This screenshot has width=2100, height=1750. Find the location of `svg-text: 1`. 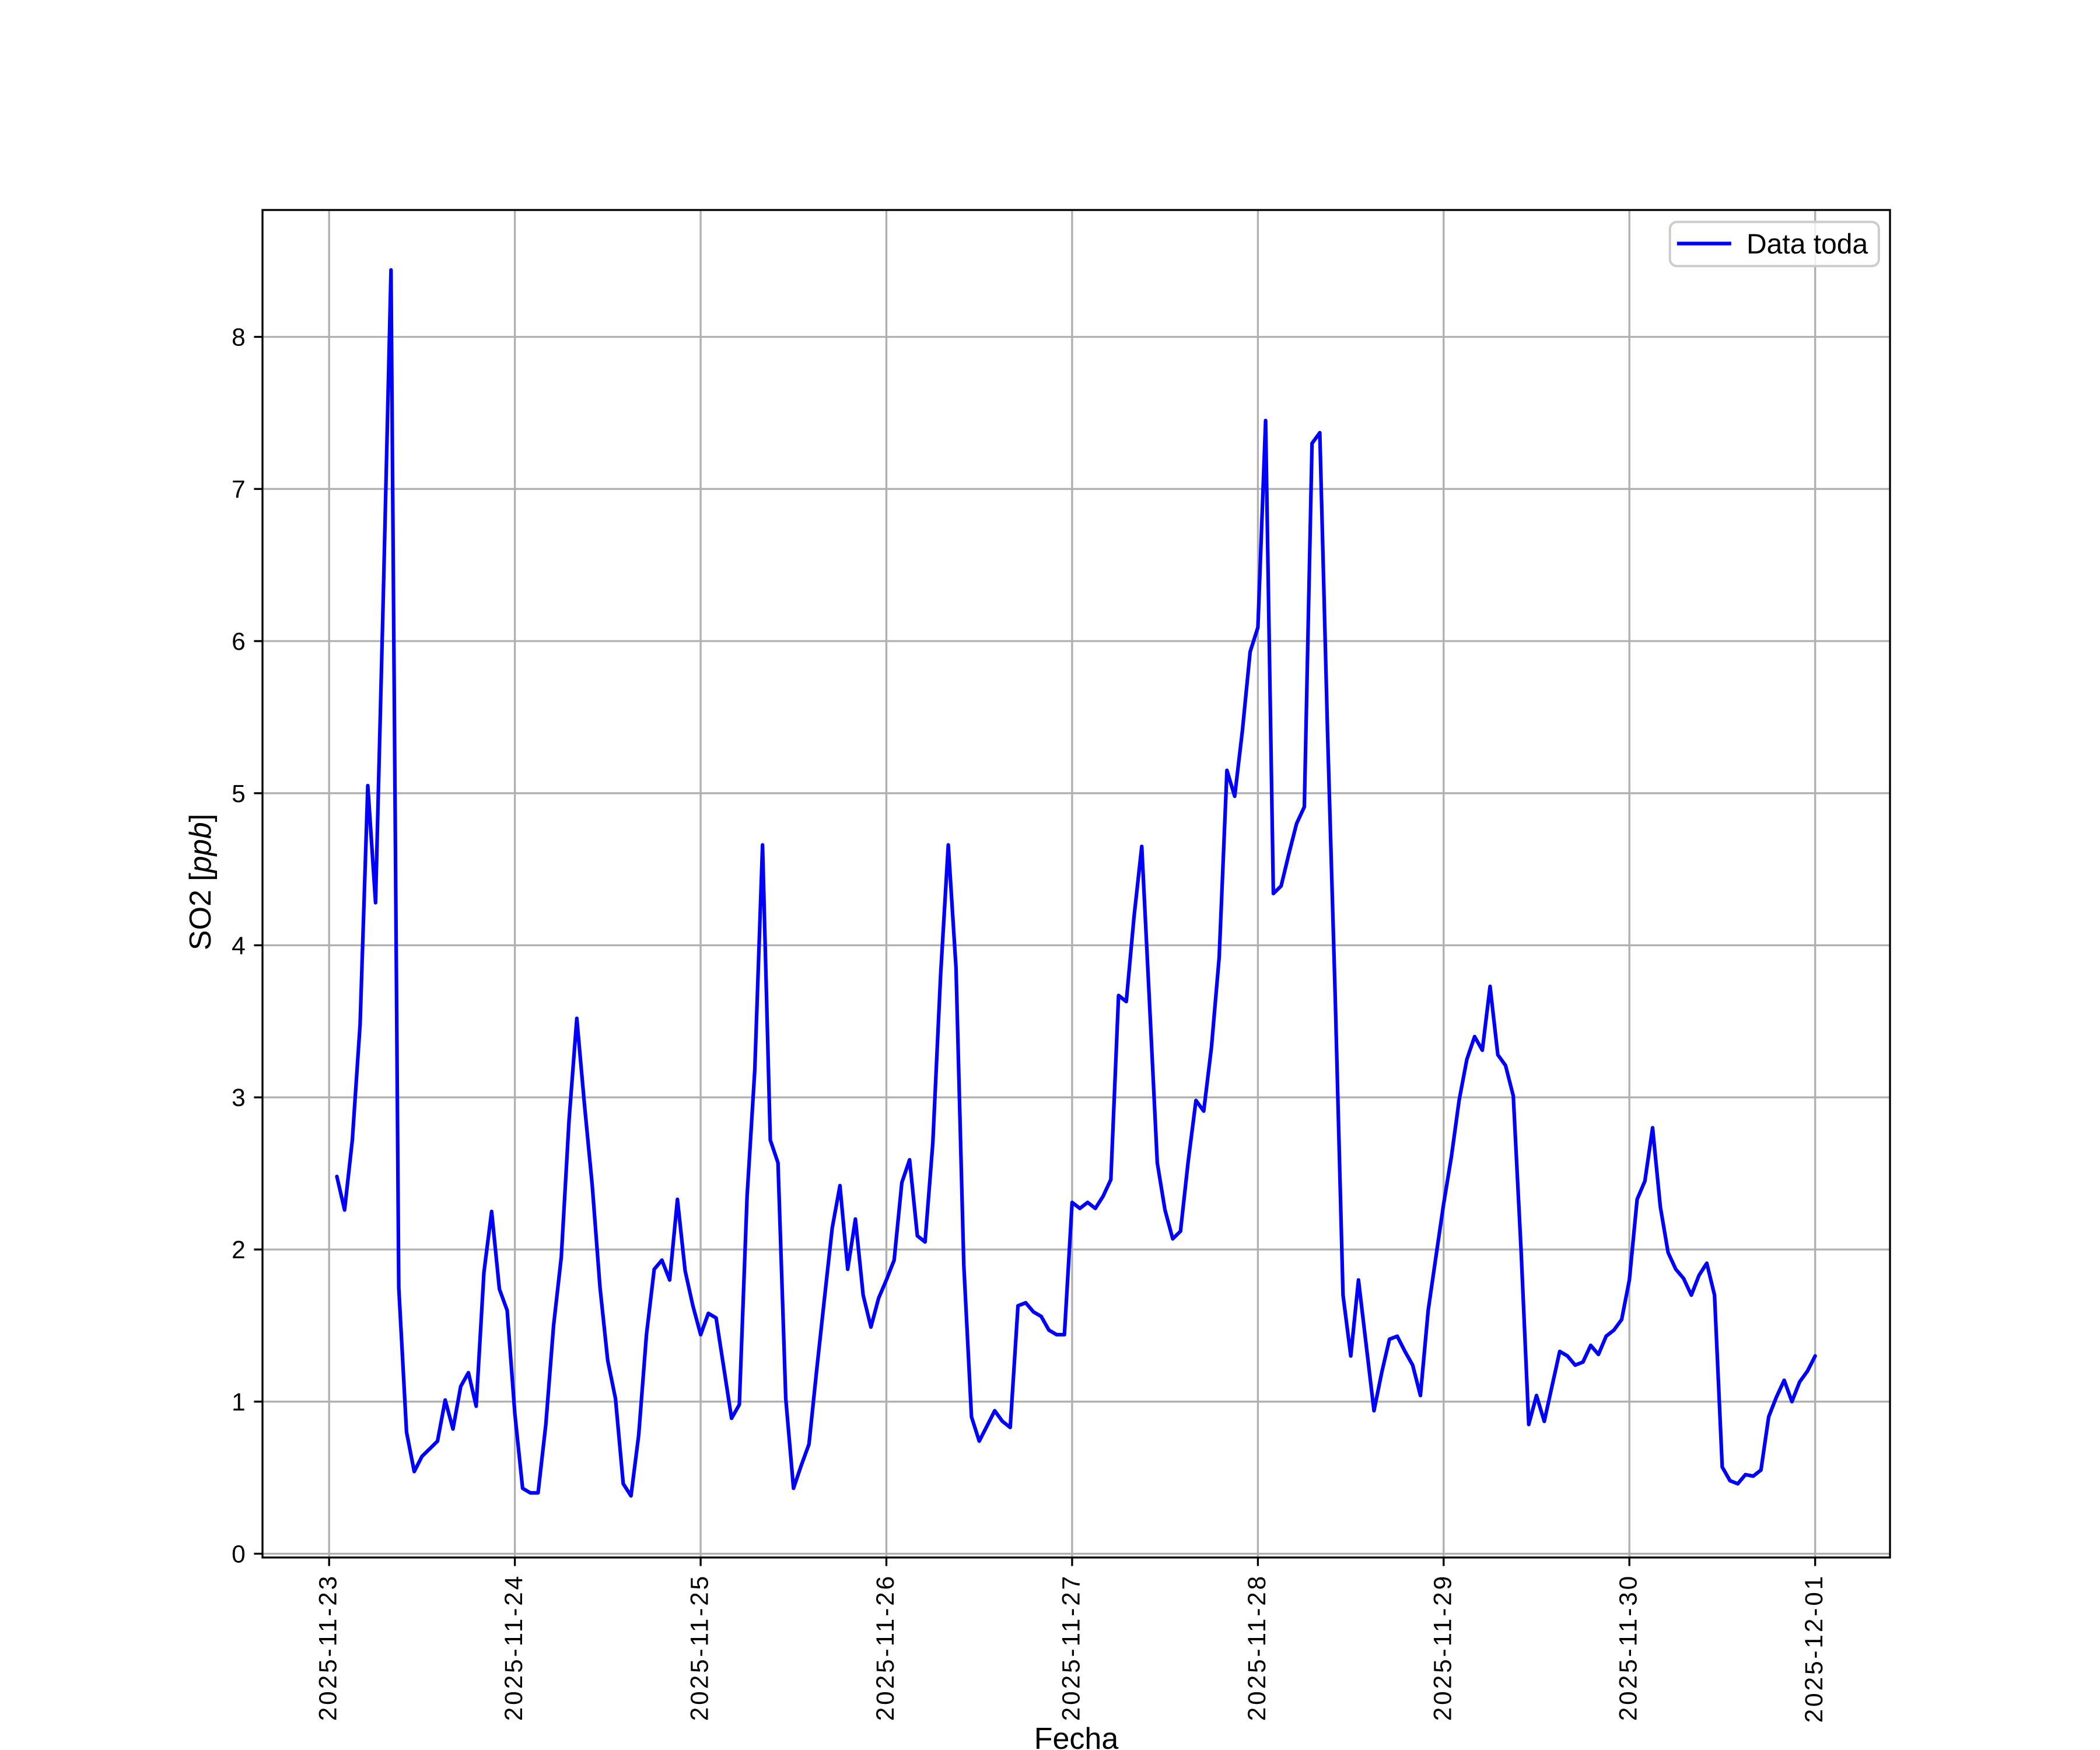

svg-text: 1 is located at coordinates (239, 1402).